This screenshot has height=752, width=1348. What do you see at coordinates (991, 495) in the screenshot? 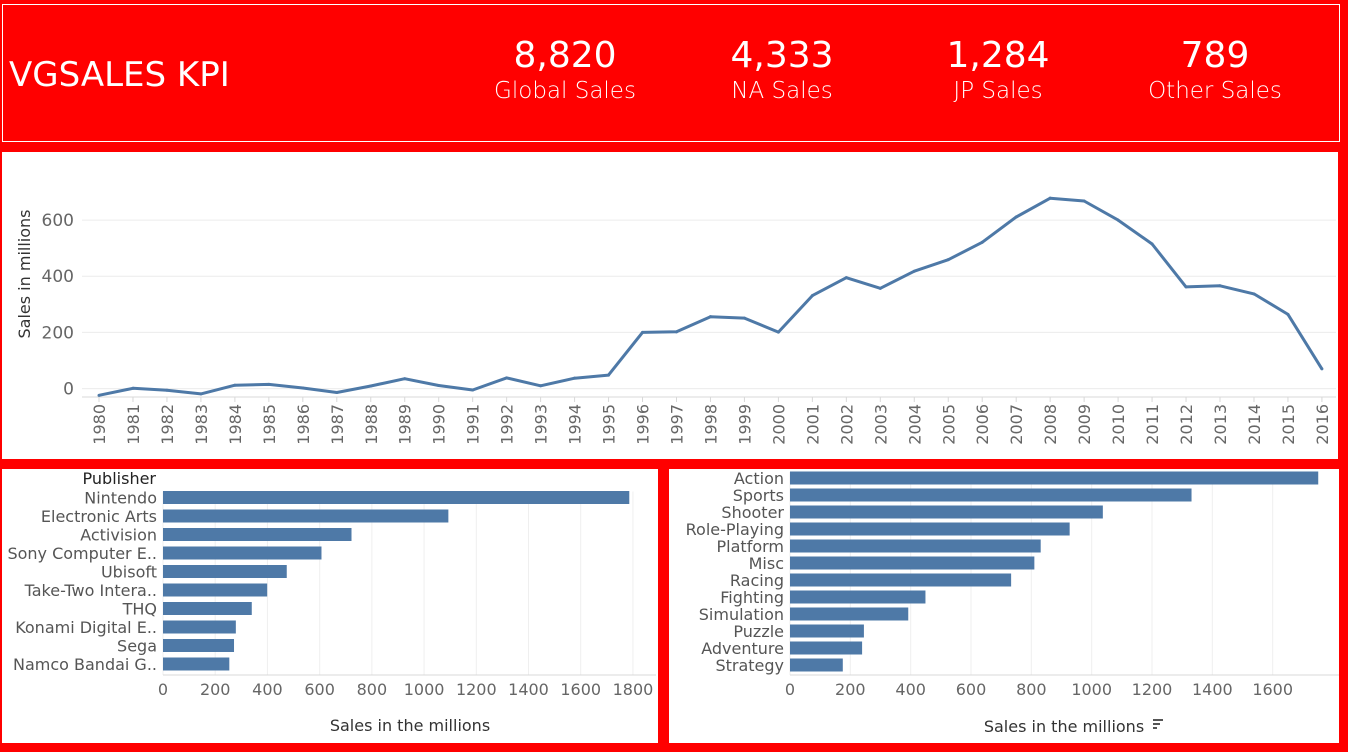
I see `bar-sports` at bounding box center [991, 495].